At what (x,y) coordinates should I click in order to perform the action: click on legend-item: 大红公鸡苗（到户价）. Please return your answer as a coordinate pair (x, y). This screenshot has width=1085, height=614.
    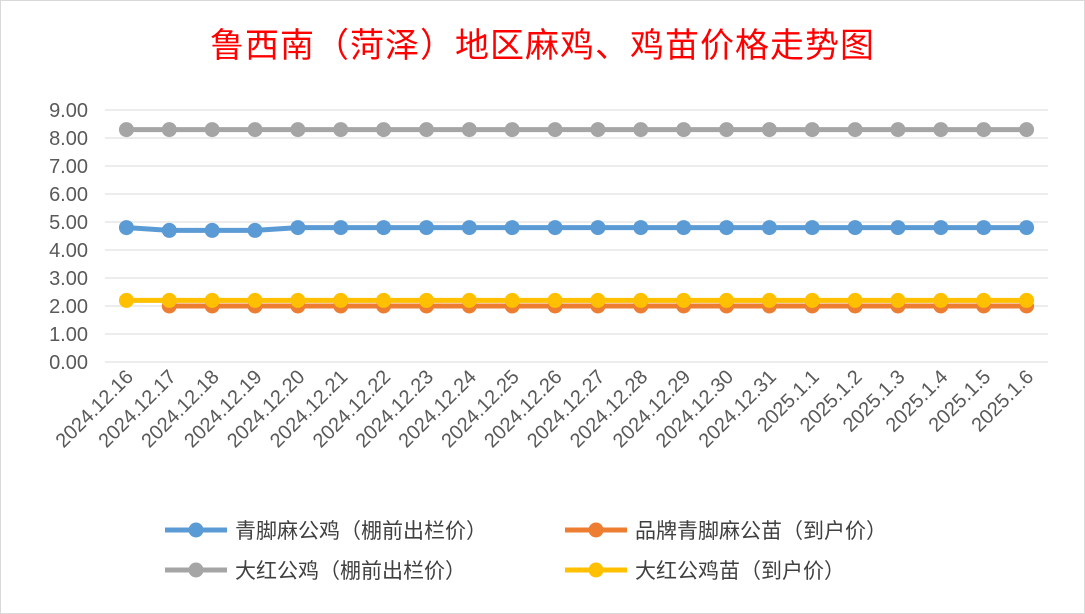
    Looking at the image, I should click on (705, 571).